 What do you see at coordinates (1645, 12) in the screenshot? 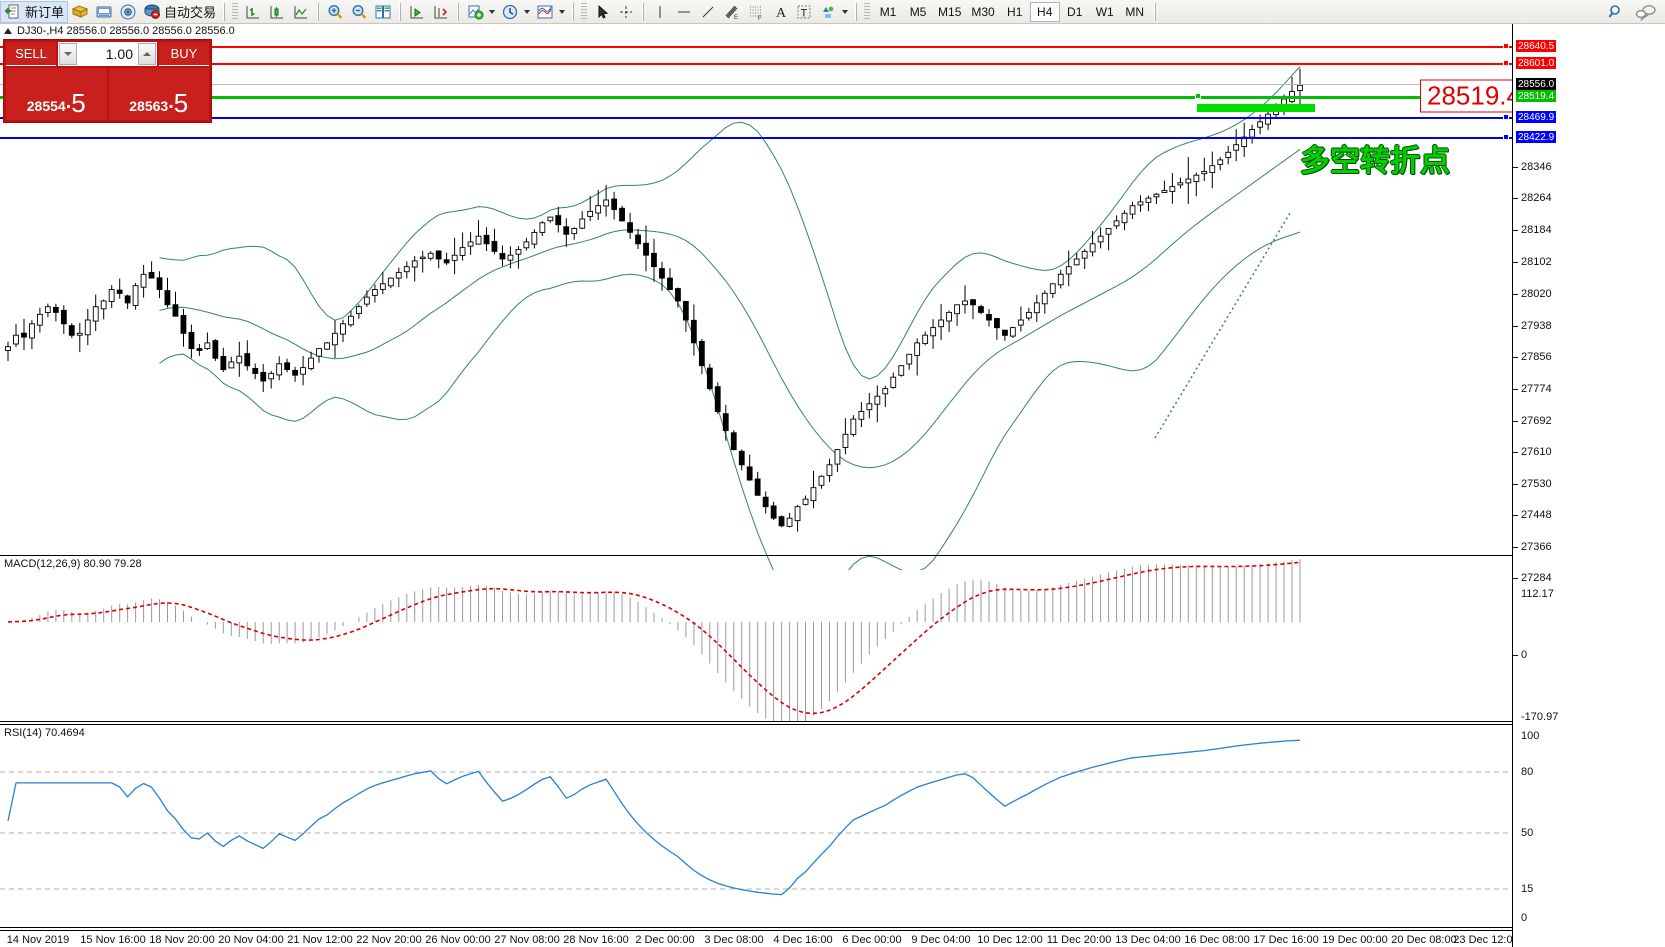
I see `chat-icon` at bounding box center [1645, 12].